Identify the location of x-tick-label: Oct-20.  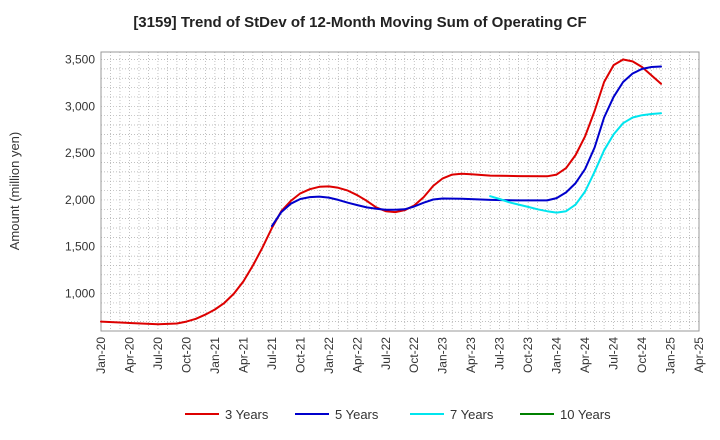
(186, 355).